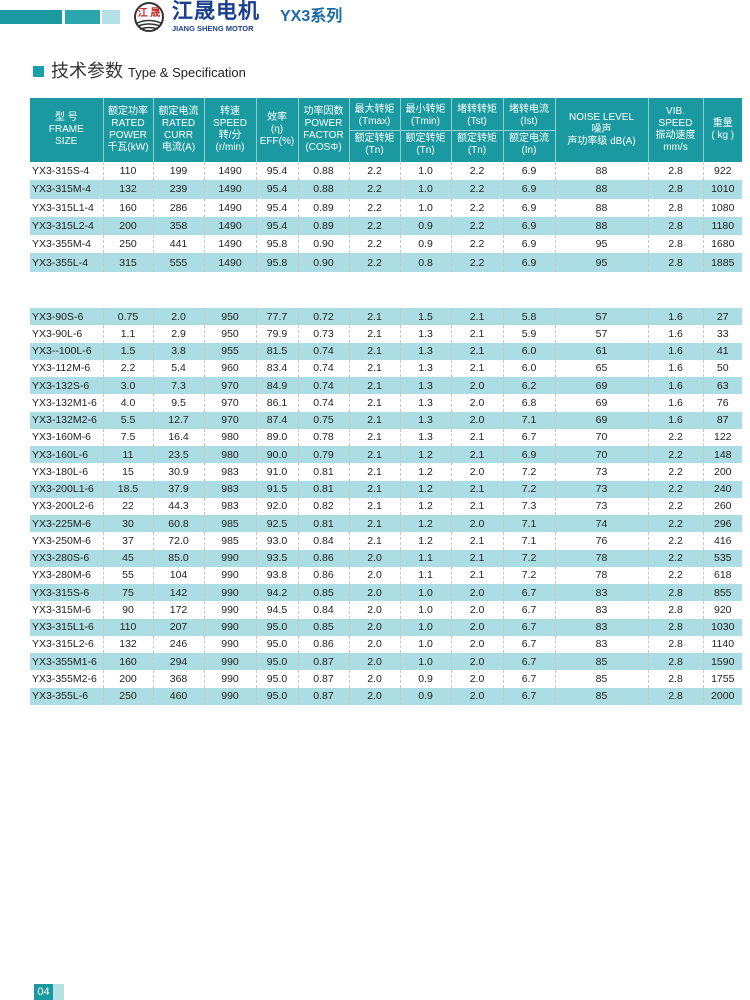 This screenshot has width=750, height=1000. I want to click on value-cell: 88, so click(601, 189).